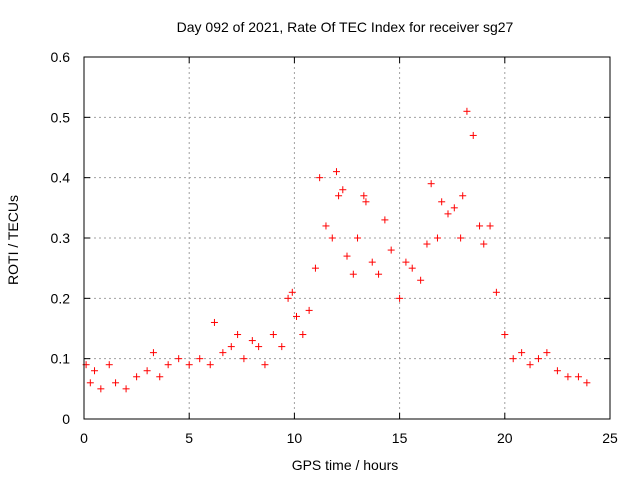 This screenshot has height=480, width=640. I want to click on y-tick-label: 0.2, so click(61, 298).